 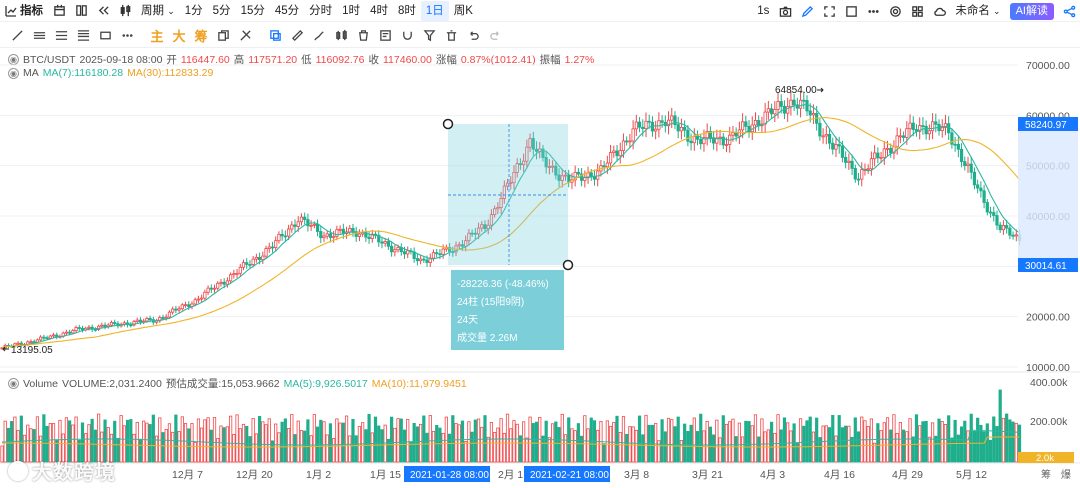 I want to click on rectangle-icon, so click(x=105, y=36).